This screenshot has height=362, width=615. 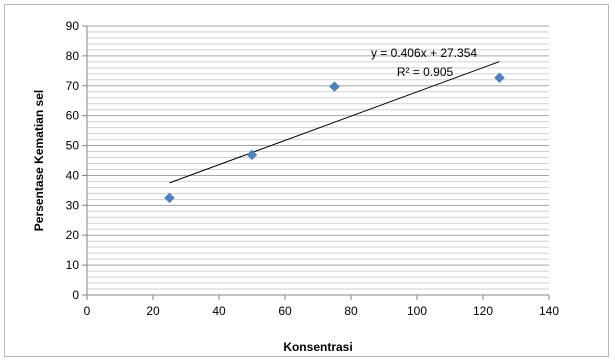 What do you see at coordinates (351, 311) in the screenshot?
I see `x-tick-label: 80` at bounding box center [351, 311].